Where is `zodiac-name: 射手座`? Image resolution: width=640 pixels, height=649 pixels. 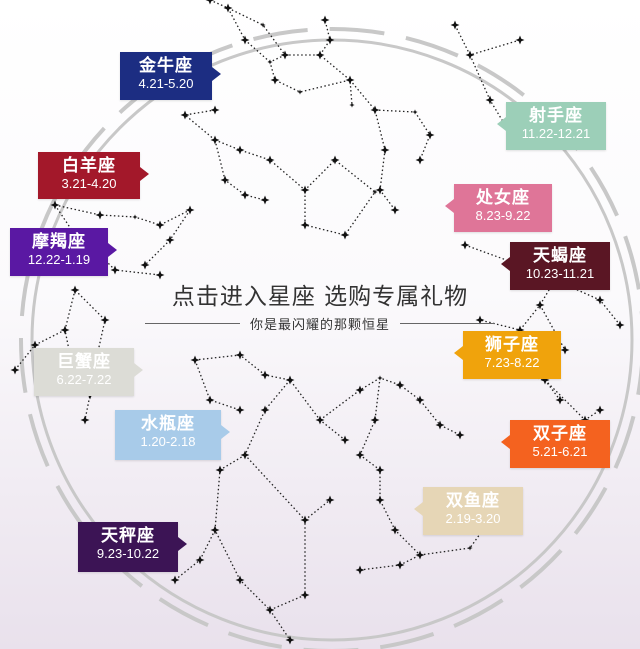
zodiac-name: 射手座 is located at coordinates (556, 116).